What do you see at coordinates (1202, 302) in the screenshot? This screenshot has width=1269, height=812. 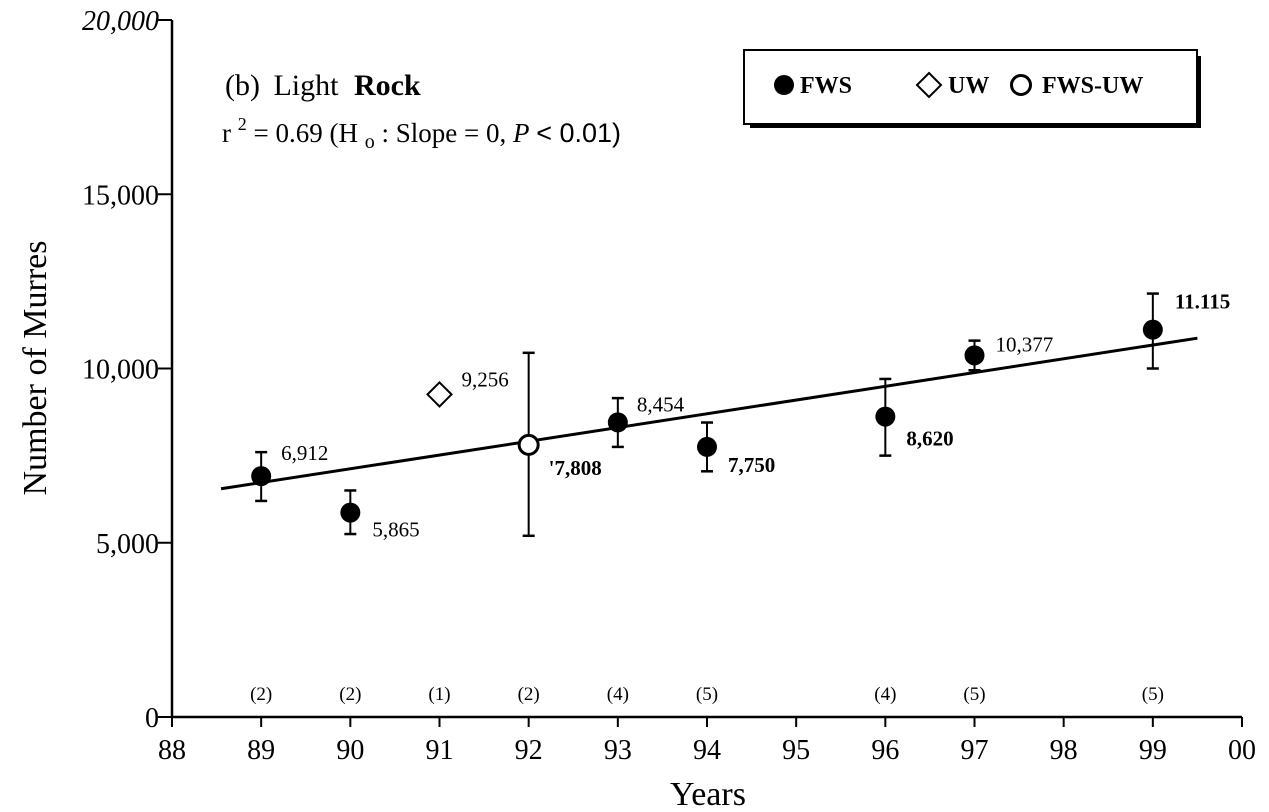 I see `data-label: 11.115` at bounding box center [1202, 302].